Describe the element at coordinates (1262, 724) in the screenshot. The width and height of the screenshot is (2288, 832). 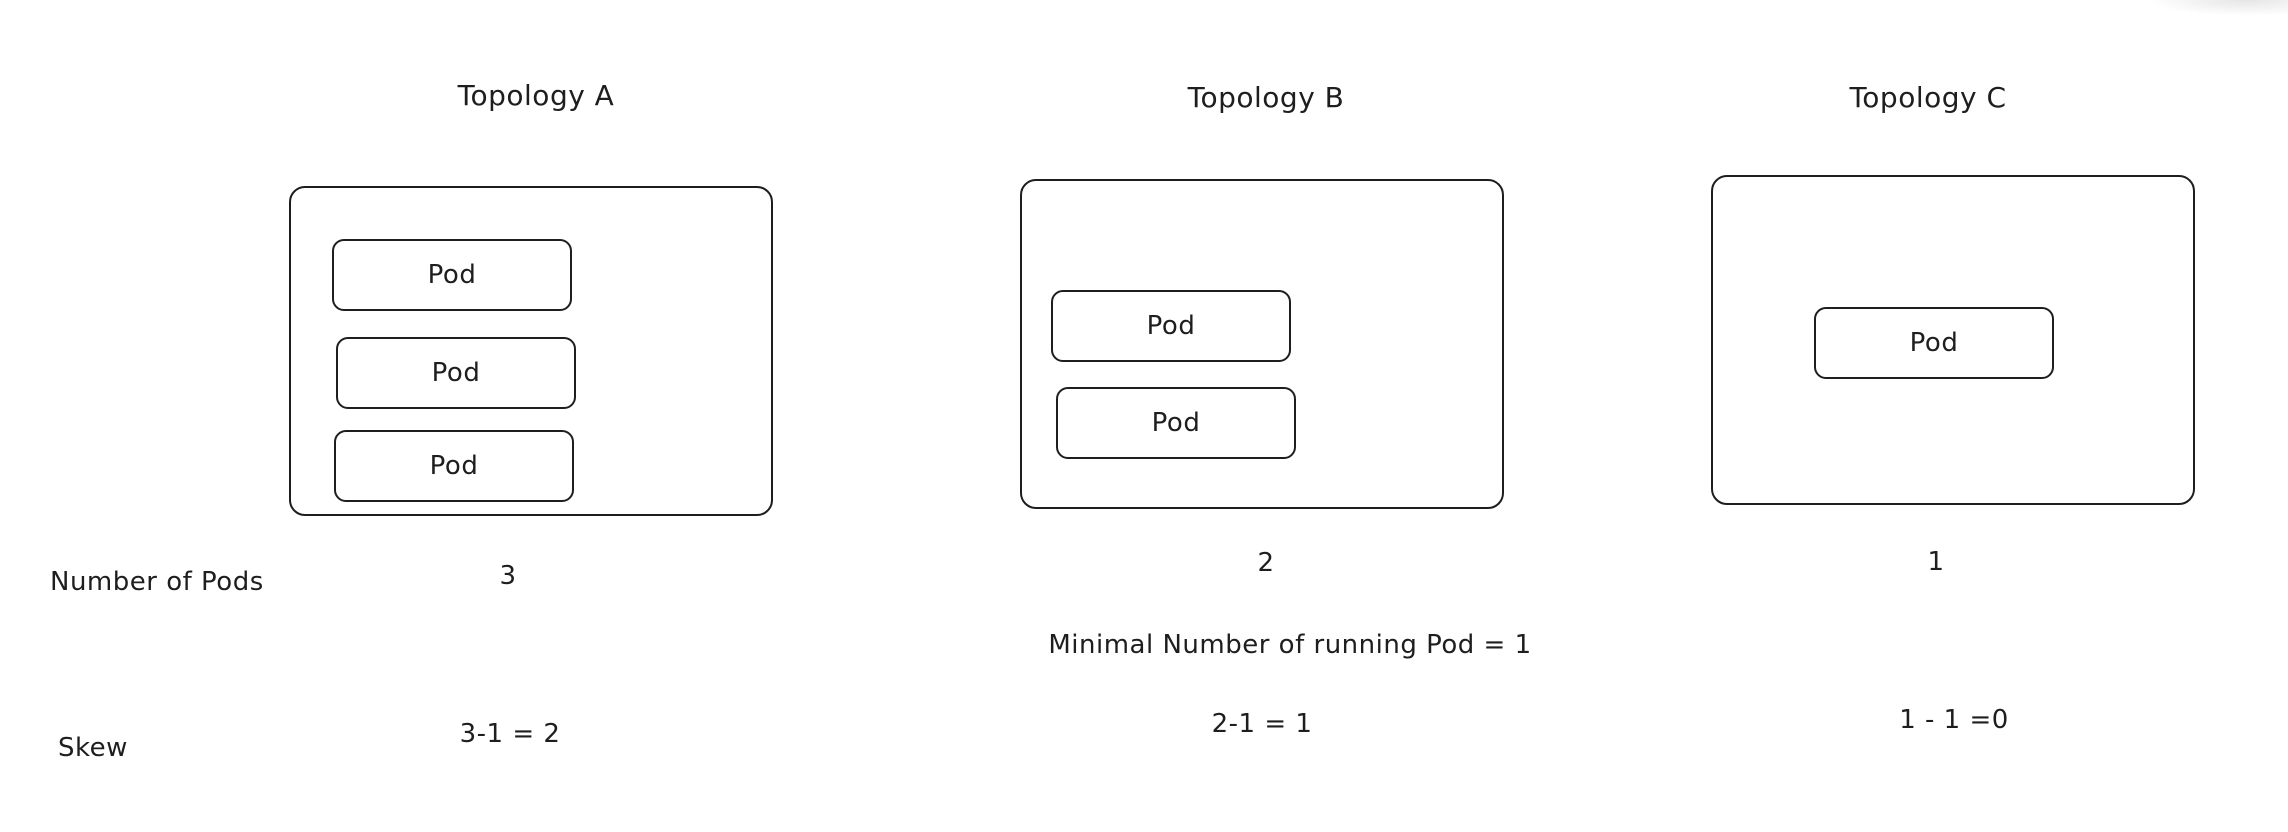
I see `topology-b-skew: 2-1 = 1` at that location.